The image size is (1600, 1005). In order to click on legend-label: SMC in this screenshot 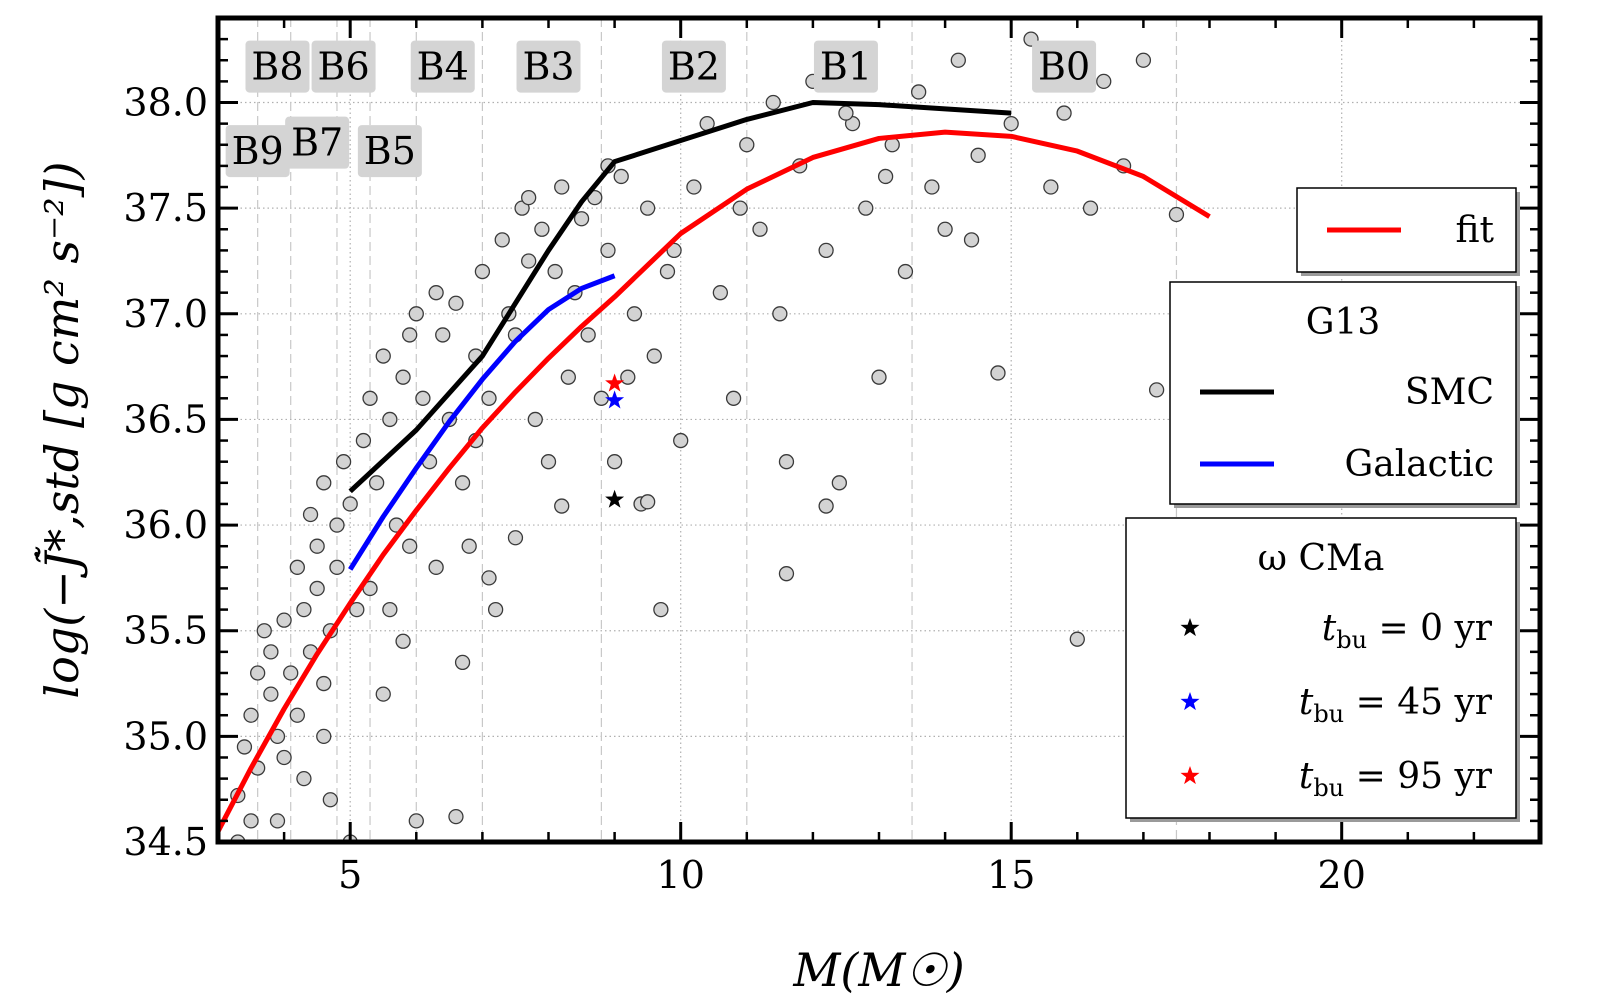, I will do `click(1449, 392)`.